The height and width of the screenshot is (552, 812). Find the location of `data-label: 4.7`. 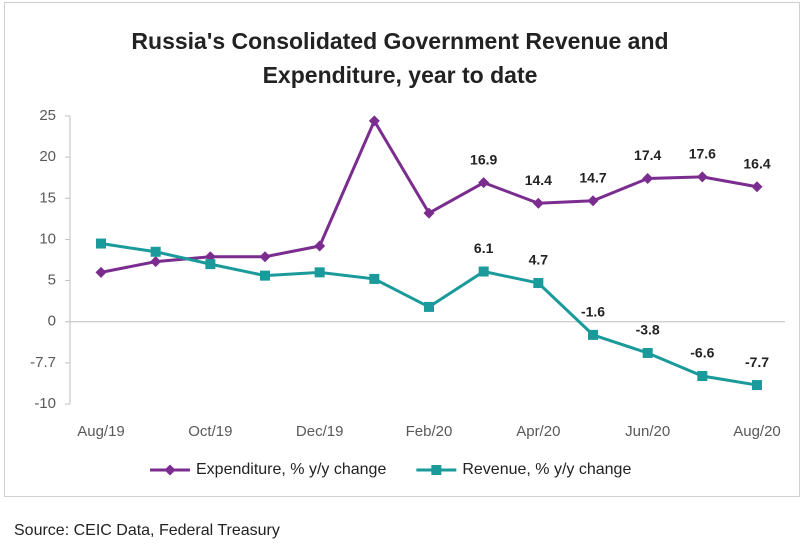

data-label: 4.7 is located at coordinates (539, 260).